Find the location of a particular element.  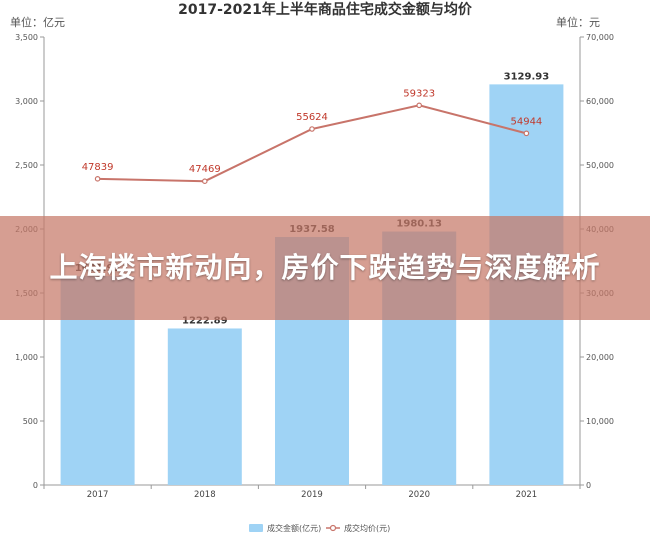

left-tick-label: 3,000 is located at coordinates (26, 101).